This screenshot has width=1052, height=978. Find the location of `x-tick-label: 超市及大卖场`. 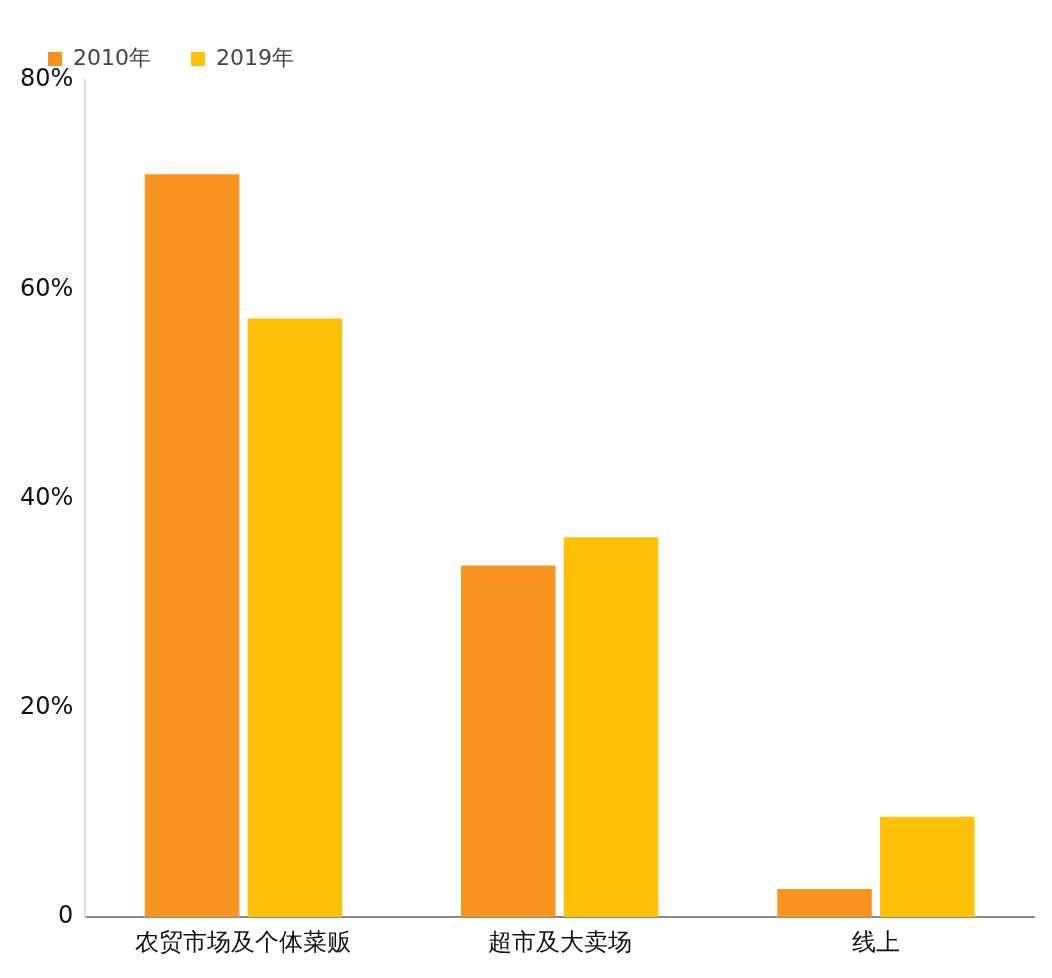

x-tick-label: 超市及大卖场 is located at coordinates (559, 941).